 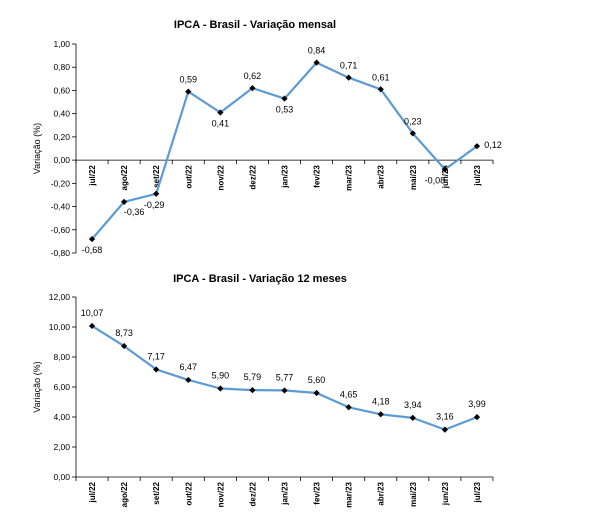 I want to click on twelve-month-data-label: 5,90, so click(x=221, y=376).